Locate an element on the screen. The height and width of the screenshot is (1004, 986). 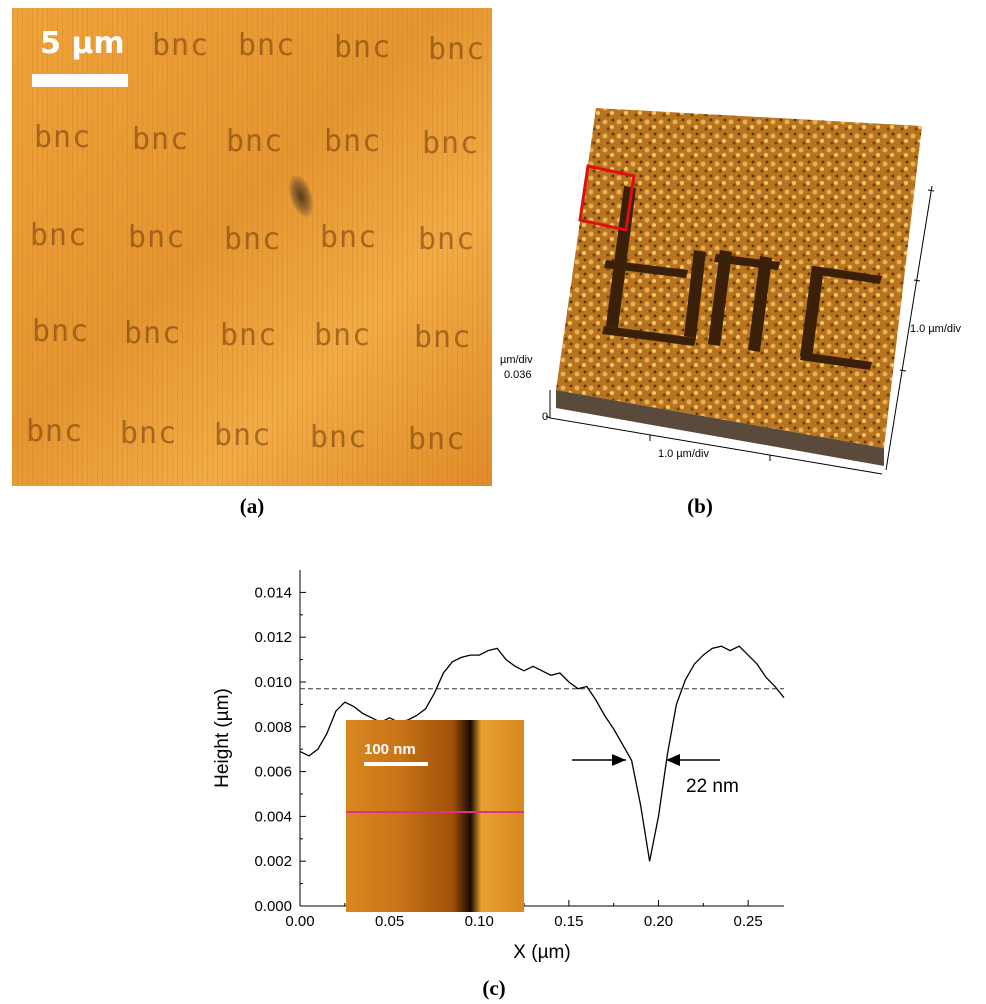
inset-afm-image: 100 nm is located at coordinates (435, 816).